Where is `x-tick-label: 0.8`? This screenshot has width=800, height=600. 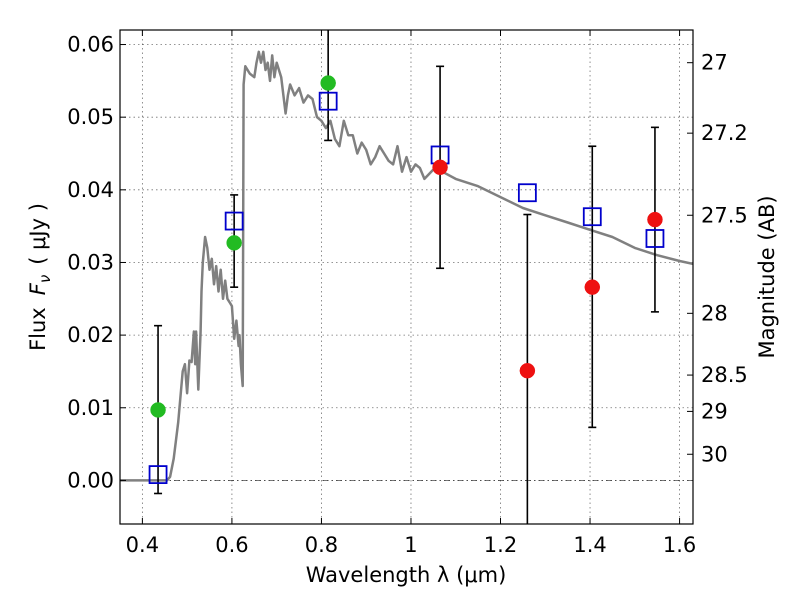 x-tick-label: 0.8 is located at coordinates (321, 545).